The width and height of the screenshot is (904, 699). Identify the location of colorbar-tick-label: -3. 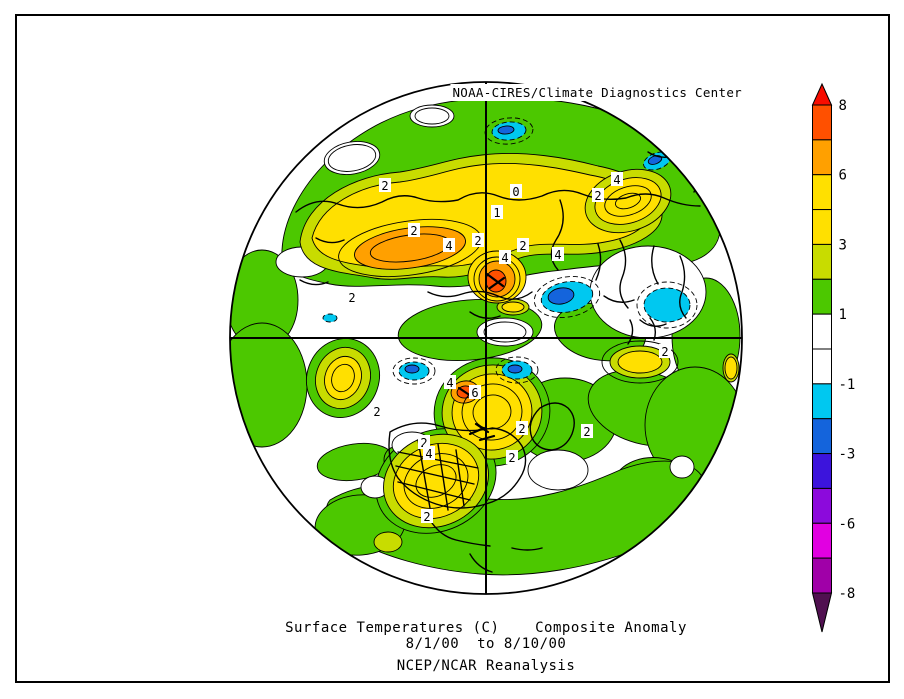
(847, 455).